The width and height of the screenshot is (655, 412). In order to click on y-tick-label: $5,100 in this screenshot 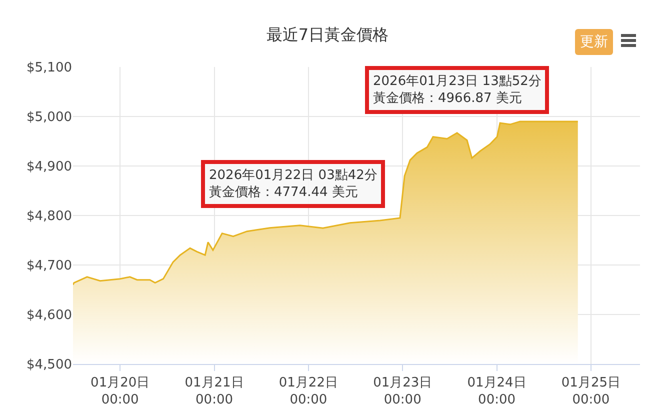, I will do `click(49, 68)`.